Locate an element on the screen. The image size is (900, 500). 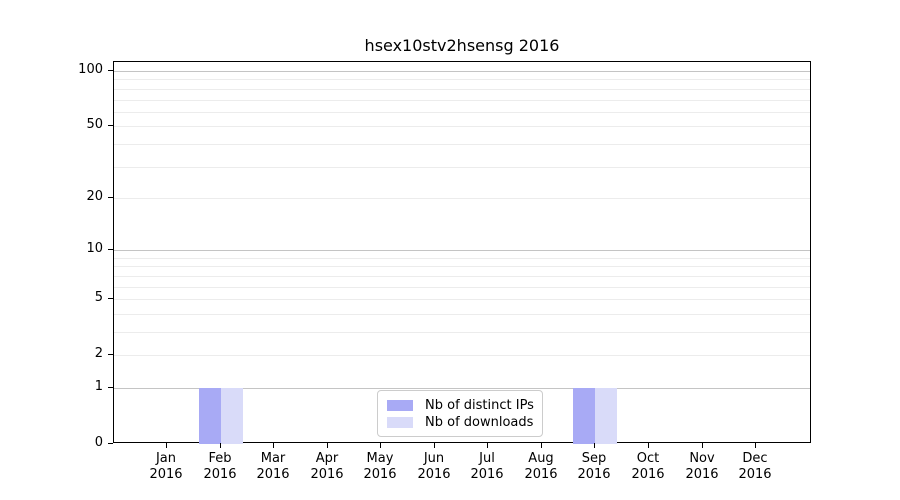
legend-item-distinct-ips: Nb of distinct IPs is located at coordinates (460, 405).